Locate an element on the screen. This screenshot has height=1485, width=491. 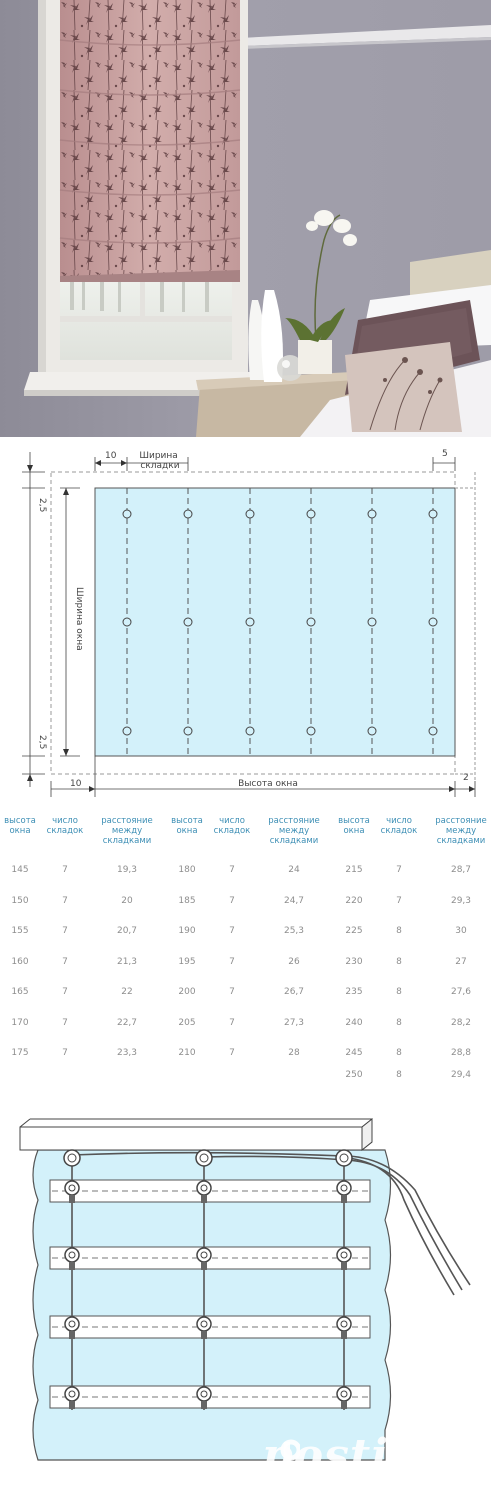
cell-distance: 26,7 is located at coordinates (294, 992).